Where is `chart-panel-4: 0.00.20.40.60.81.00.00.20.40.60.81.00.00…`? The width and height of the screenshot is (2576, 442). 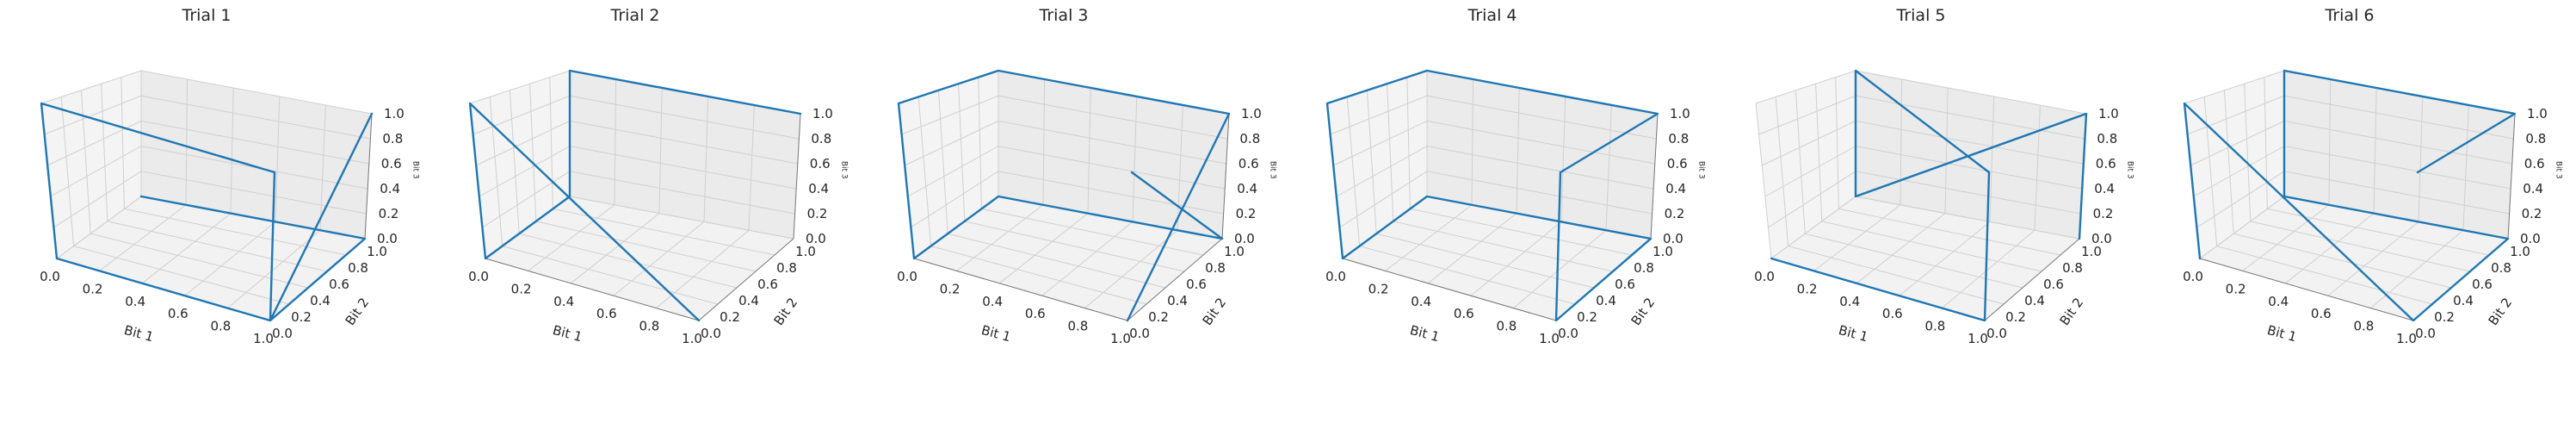 chart-panel-4: 0.00.20.40.60.81.00.00.20.40.60.81.00.00… is located at coordinates (1515, 176).